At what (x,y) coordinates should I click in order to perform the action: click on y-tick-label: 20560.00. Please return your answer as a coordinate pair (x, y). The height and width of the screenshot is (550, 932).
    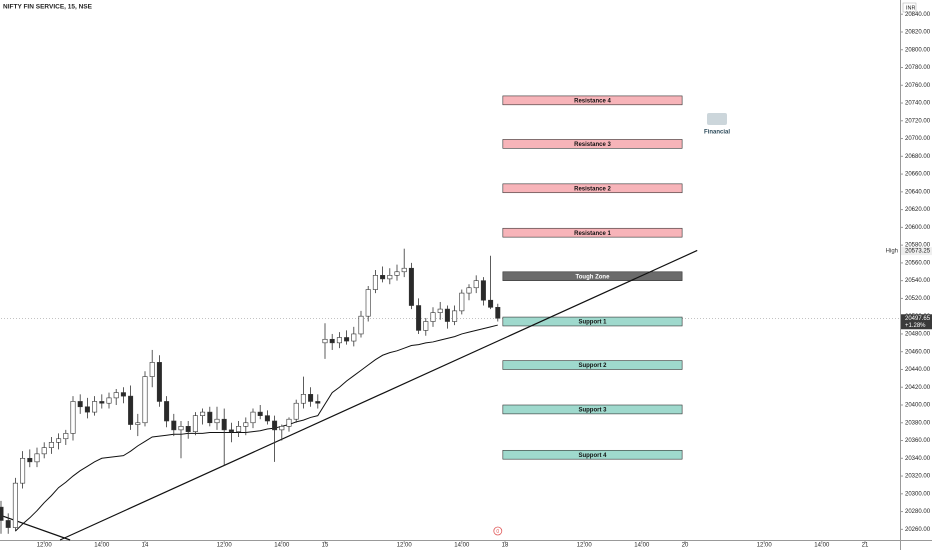
    Looking at the image, I should click on (918, 263).